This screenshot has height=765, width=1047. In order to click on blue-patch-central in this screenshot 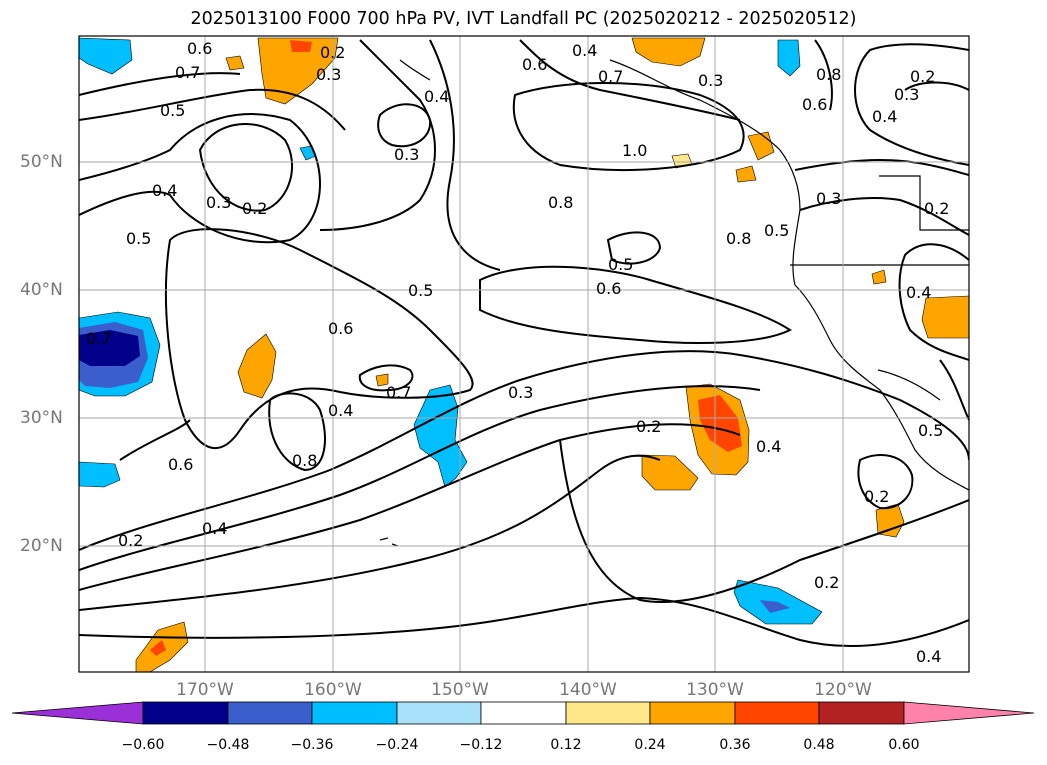, I will do `click(440, 436)`.